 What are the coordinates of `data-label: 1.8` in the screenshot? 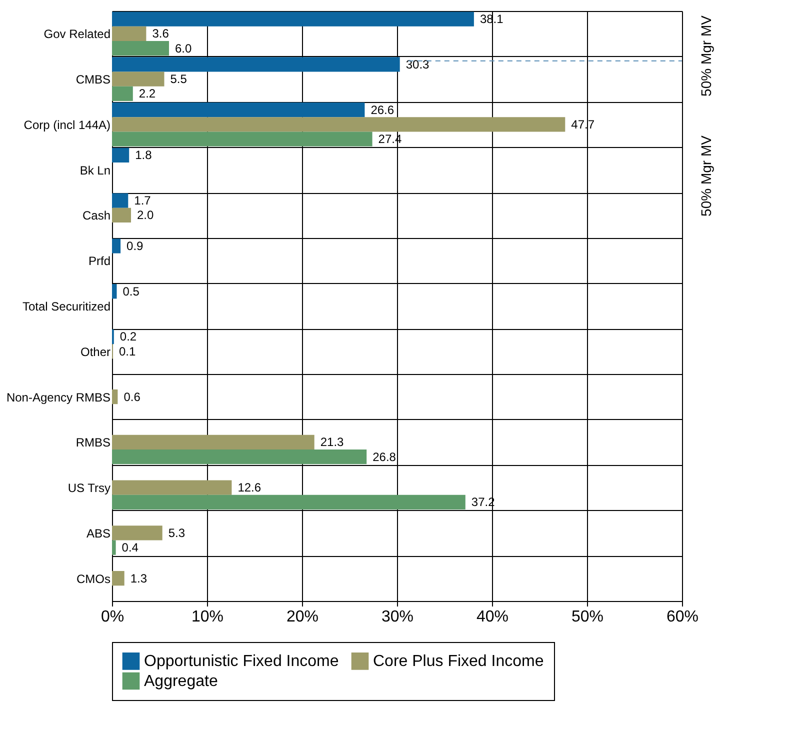 It's located at (143, 155).